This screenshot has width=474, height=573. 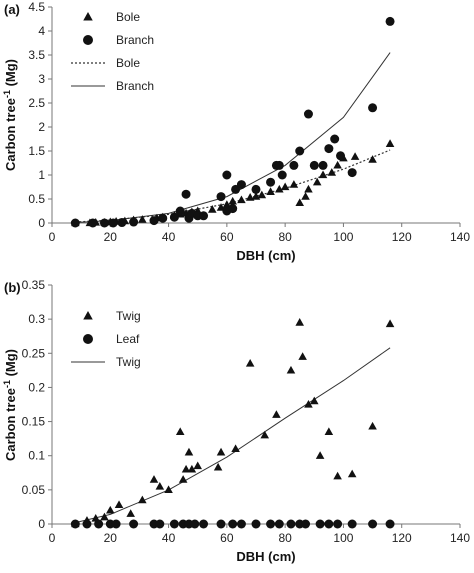 What do you see at coordinates (34, 353) in the screenshot?
I see `y-tick-label: 0.25` at bounding box center [34, 353].